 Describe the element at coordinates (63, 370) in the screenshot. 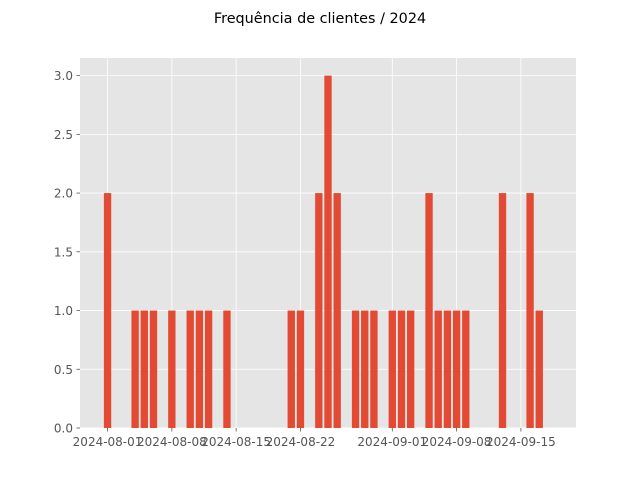

I see `y-tick-label: 0.5` at that location.